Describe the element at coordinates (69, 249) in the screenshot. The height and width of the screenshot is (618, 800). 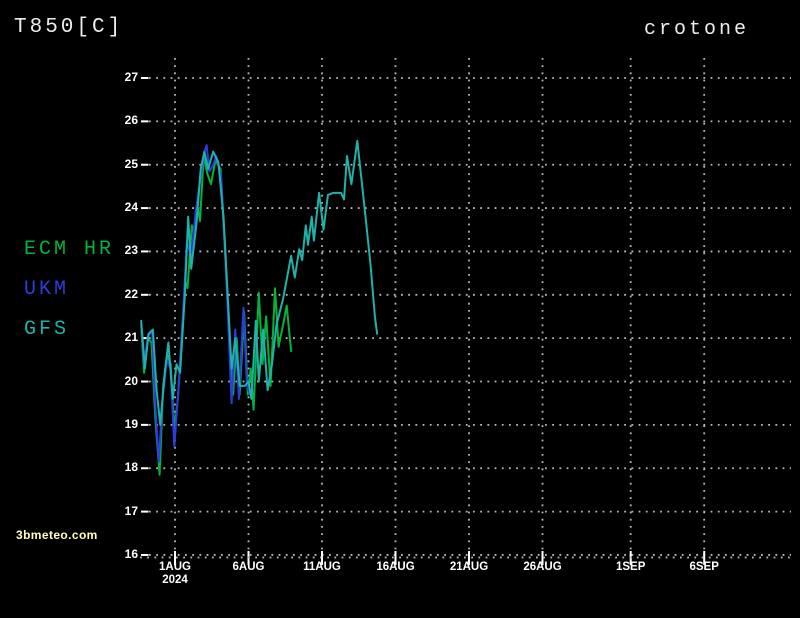
I see `legend-item-ecm-hr: ECM HR` at that location.